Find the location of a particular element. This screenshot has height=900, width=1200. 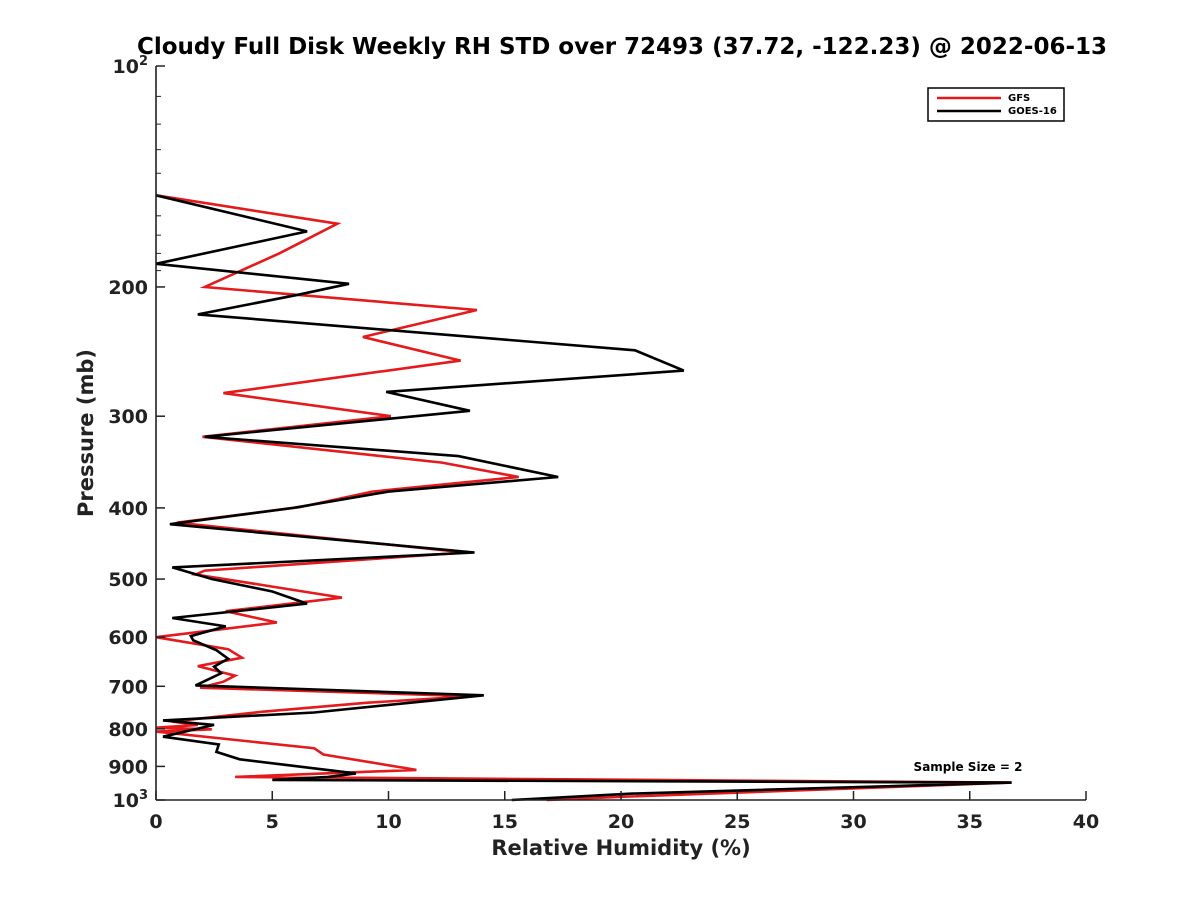

y-tick-label: 500 is located at coordinates (128, 580).